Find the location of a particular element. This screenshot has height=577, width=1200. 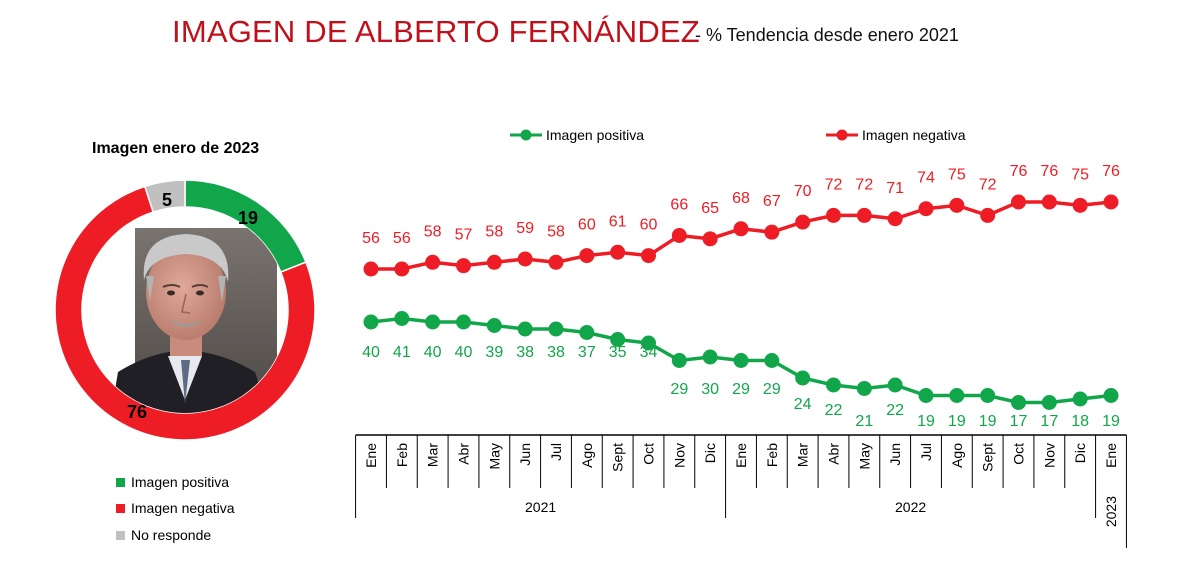

data-label-negative: 60 is located at coordinates (587, 225).